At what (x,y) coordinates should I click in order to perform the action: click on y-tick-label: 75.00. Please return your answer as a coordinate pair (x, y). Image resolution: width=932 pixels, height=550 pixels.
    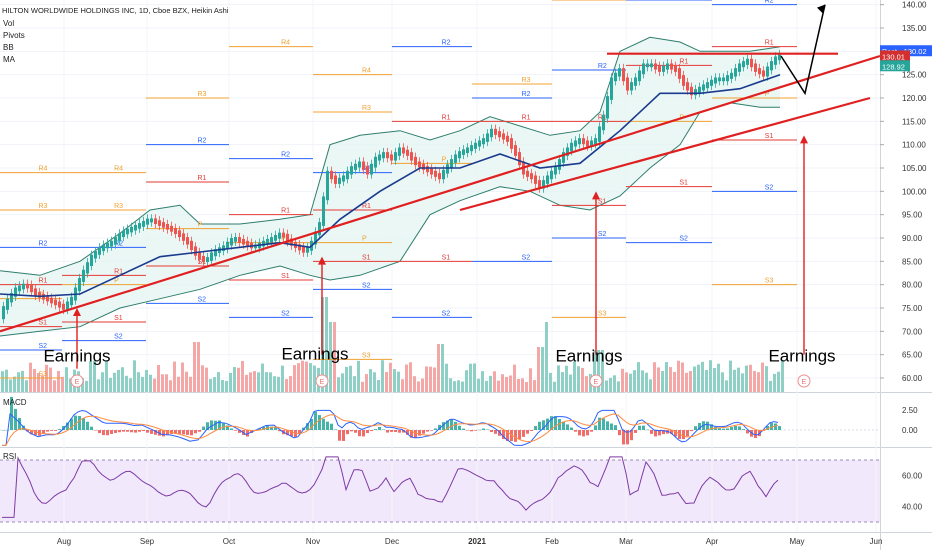
    Looking at the image, I should click on (912, 308).